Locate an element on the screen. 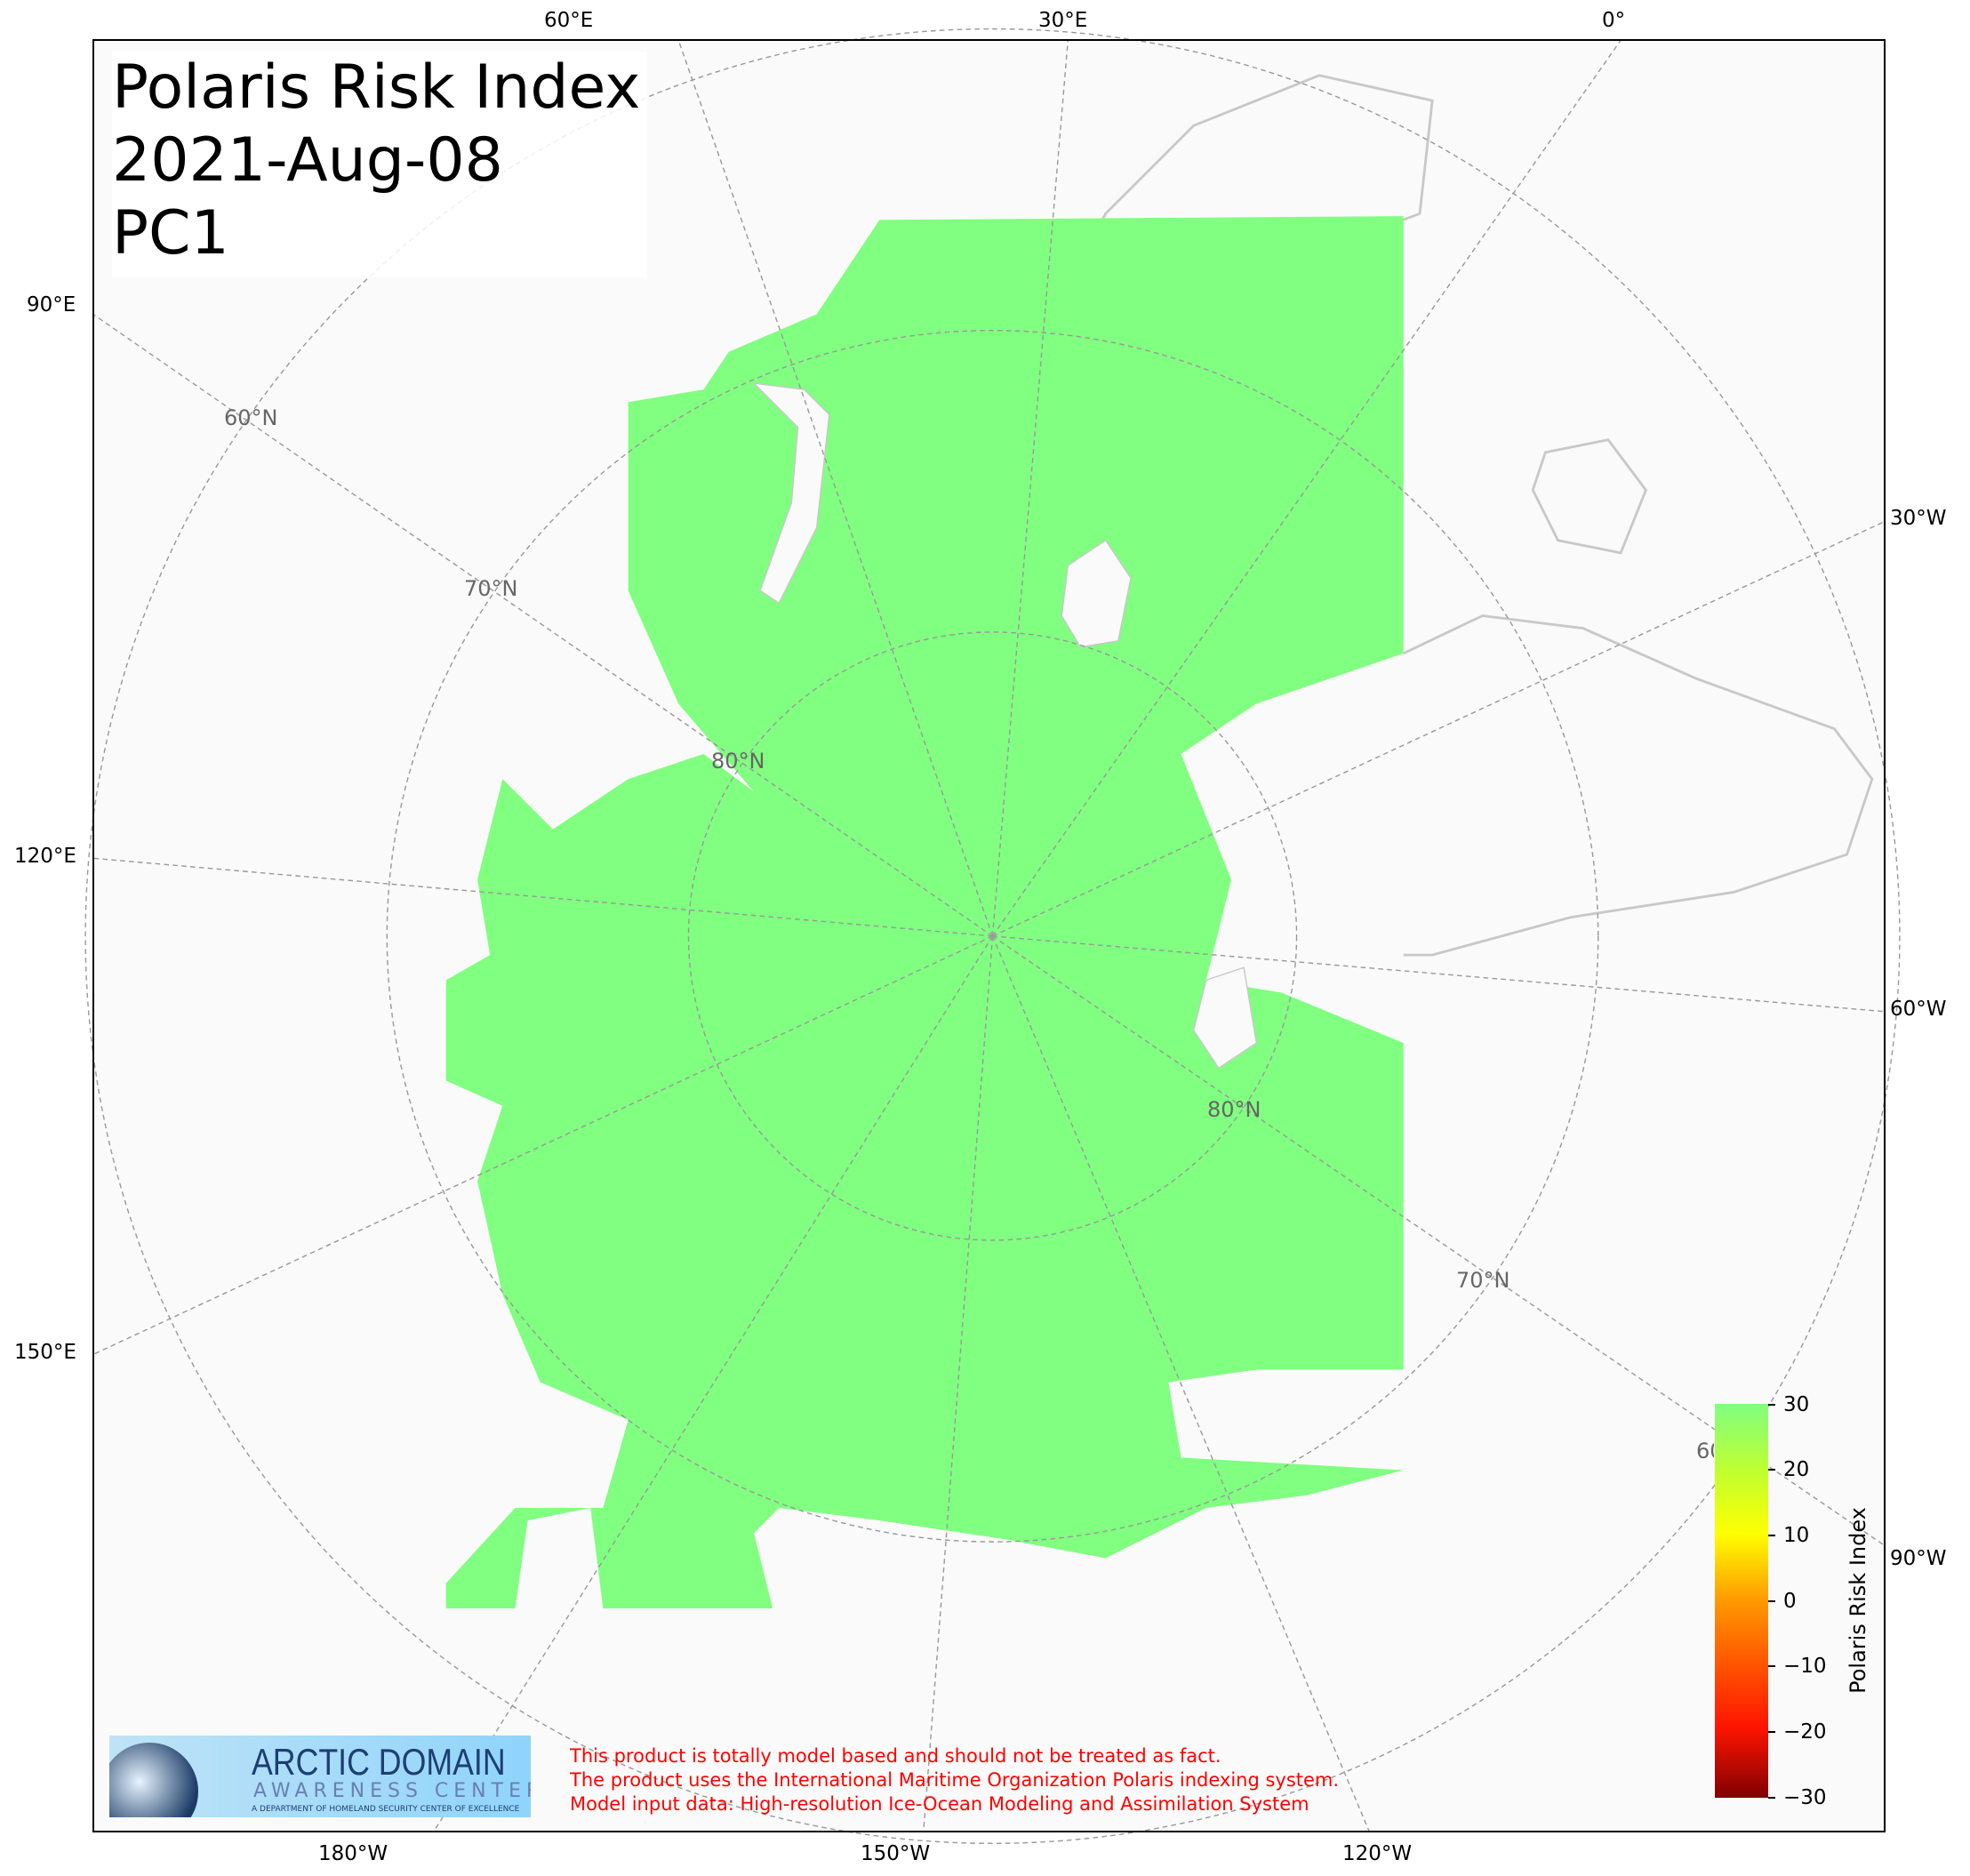  lon-label-120w: 120°W is located at coordinates (1377, 1853).